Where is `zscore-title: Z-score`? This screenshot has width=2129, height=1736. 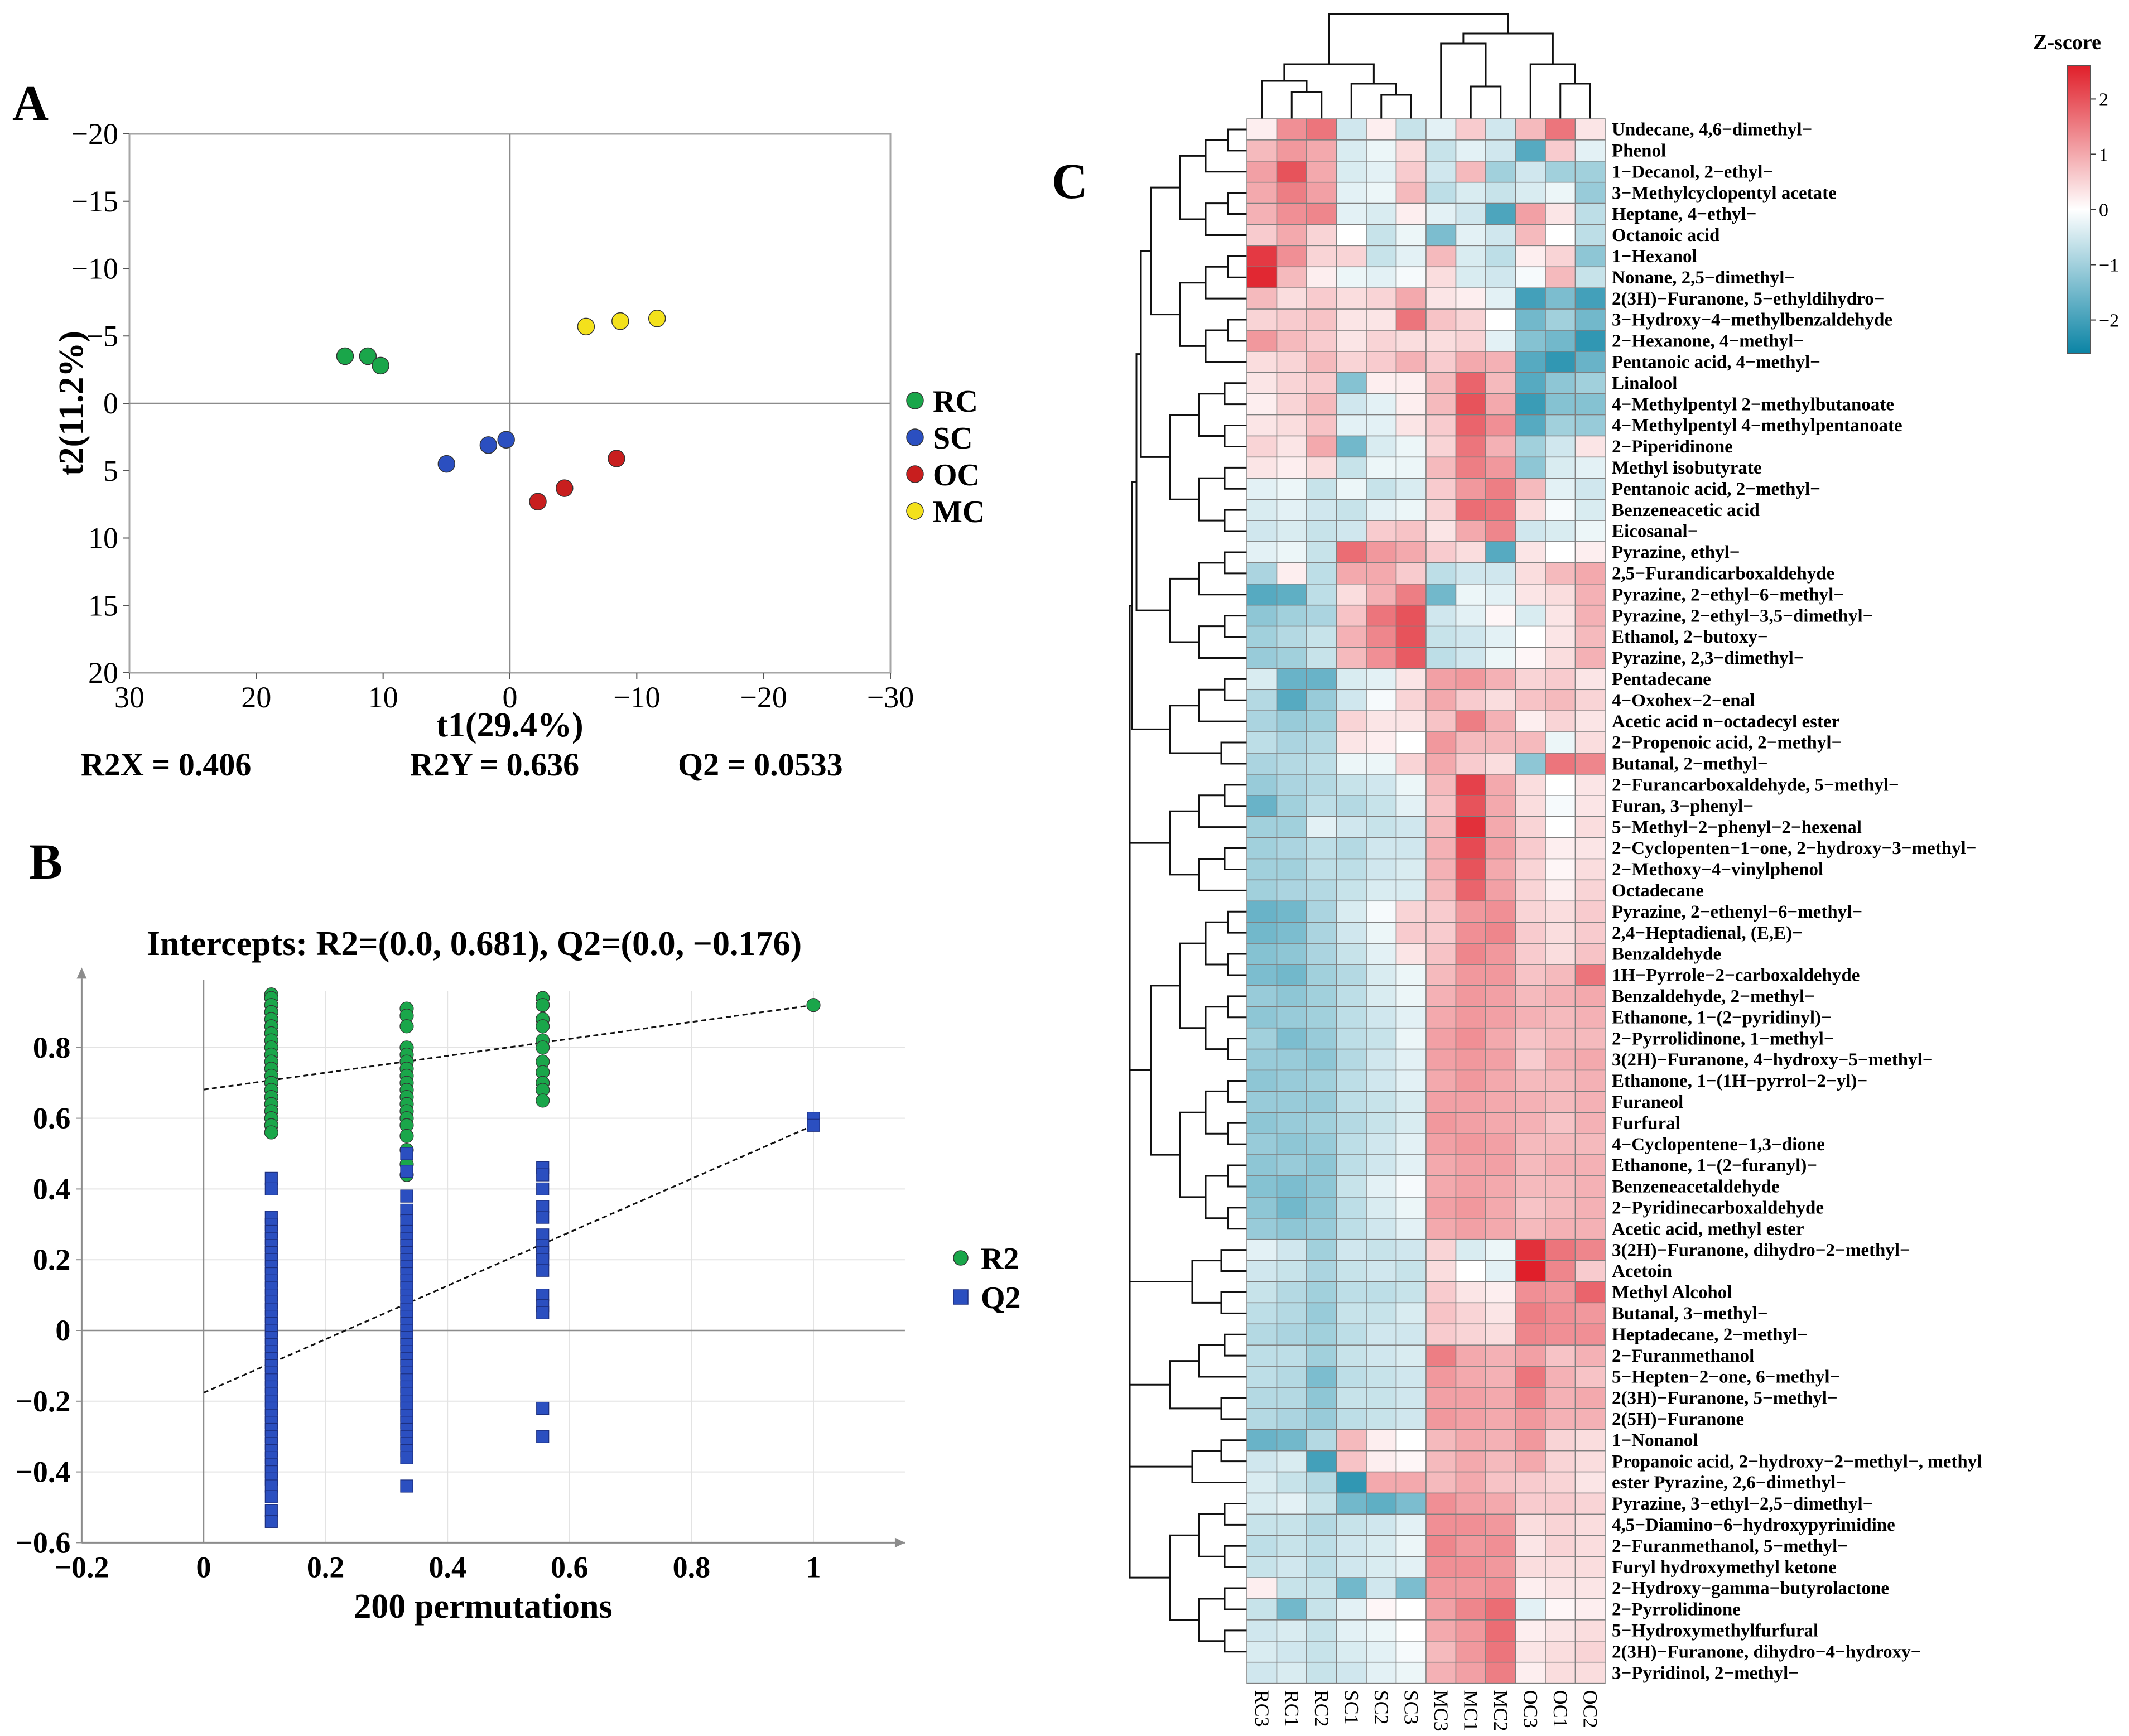
zscore-title: Z-score is located at coordinates (2067, 42).